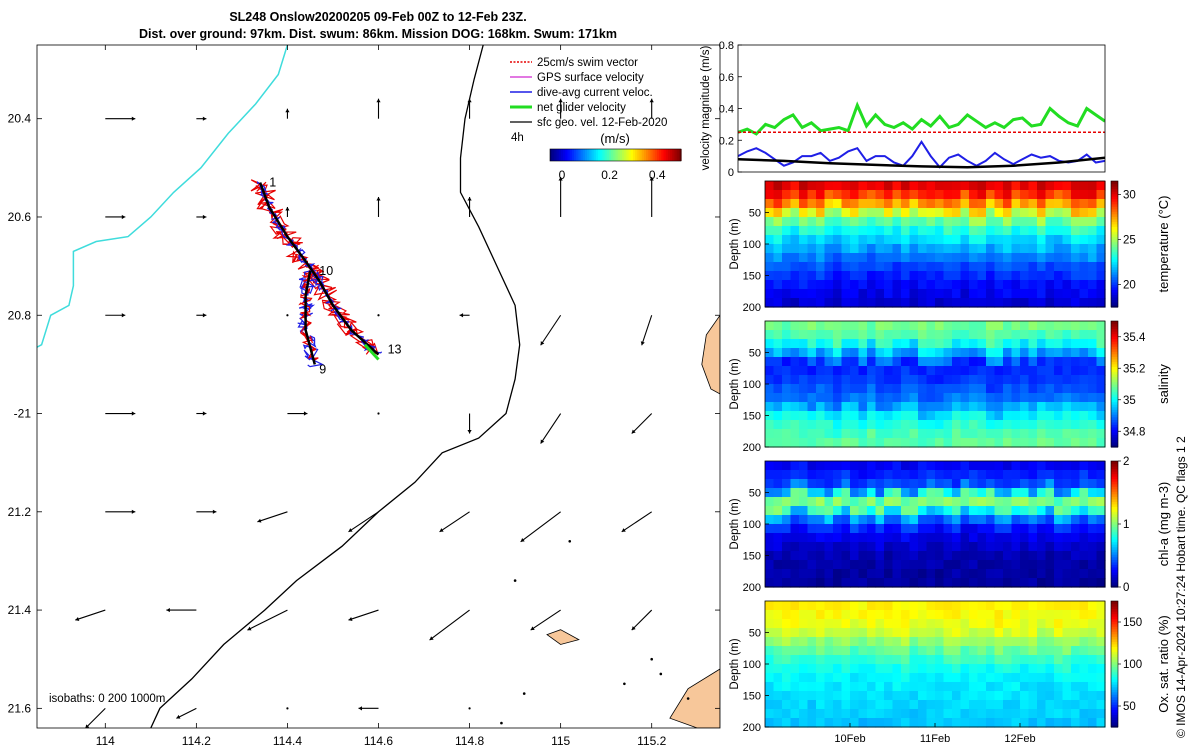  Describe the element at coordinates (726, 141) in the screenshot. I see `velocity-ytick-label-1: 0.2` at that location.